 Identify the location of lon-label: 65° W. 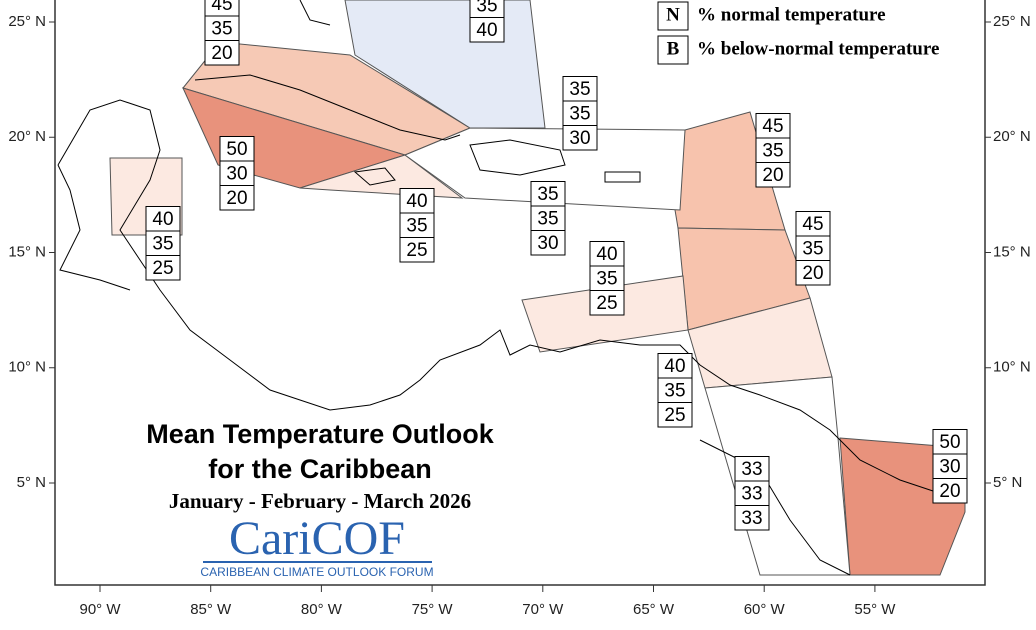
(654, 609).